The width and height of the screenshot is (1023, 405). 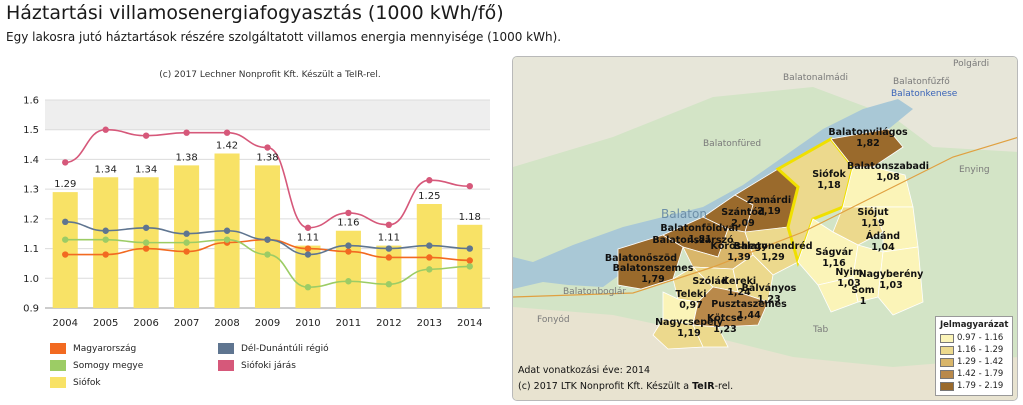 What do you see at coordinates (96, 365) in the screenshot?
I see `legend-item-Somogy megye: Somogy megye` at bounding box center [96, 365].